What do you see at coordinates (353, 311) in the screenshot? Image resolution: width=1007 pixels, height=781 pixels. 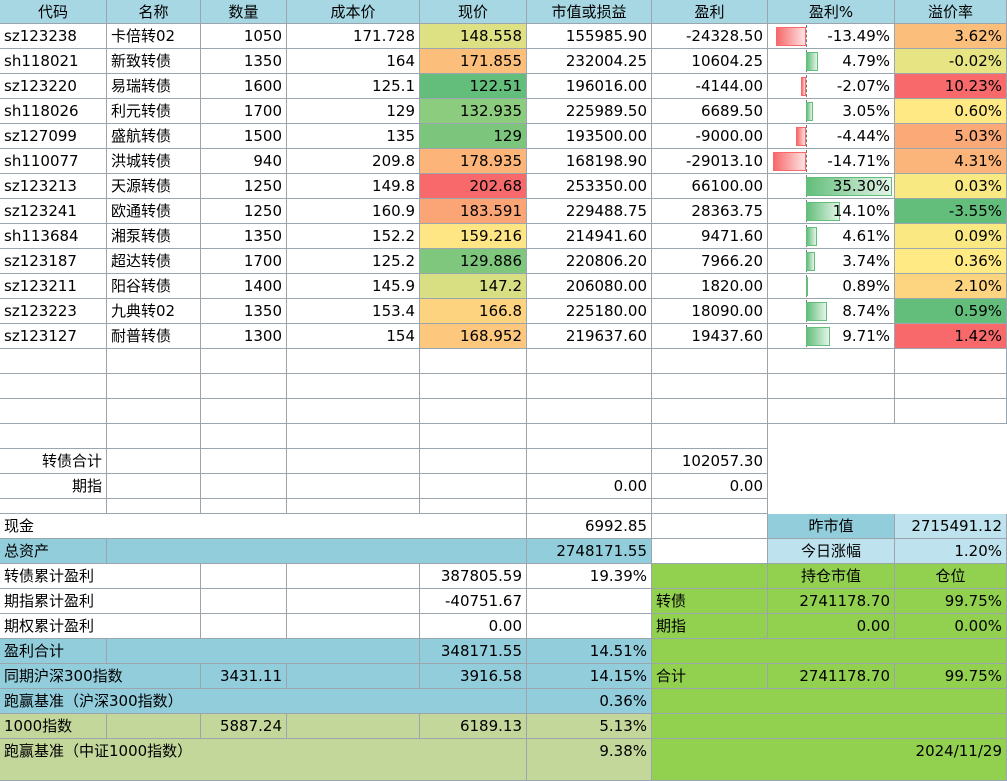 I see `holding-cost: 153.4` at bounding box center [353, 311].